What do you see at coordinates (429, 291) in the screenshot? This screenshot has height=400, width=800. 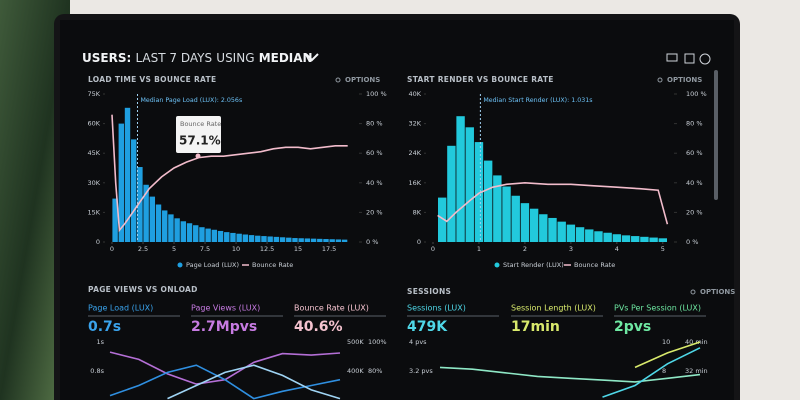 I see `panel-title: SESSIONS` at bounding box center [429, 291].